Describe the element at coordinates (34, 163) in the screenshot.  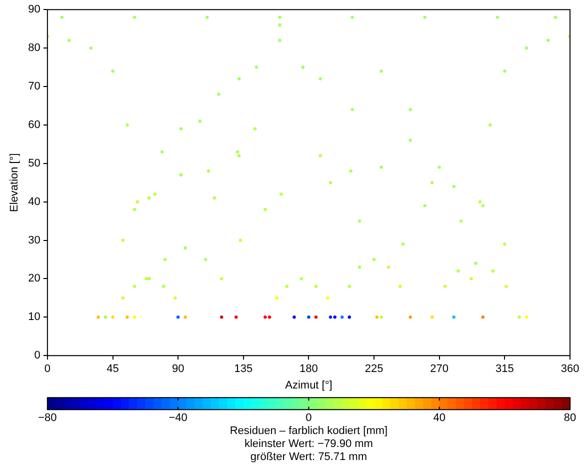
I see `y-tick-label: 50` at that location.